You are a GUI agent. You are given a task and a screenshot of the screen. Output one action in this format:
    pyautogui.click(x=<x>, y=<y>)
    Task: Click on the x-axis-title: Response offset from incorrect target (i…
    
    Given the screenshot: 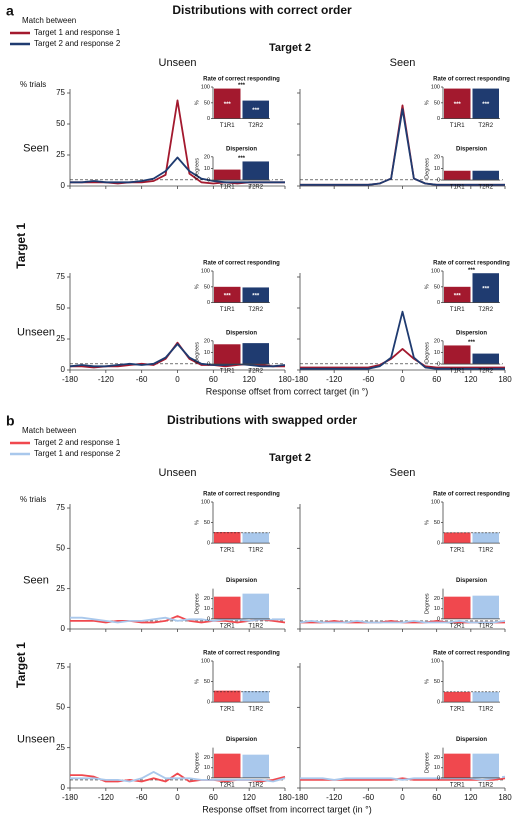 What is the action you would take?
    pyautogui.click(x=287, y=809)
    